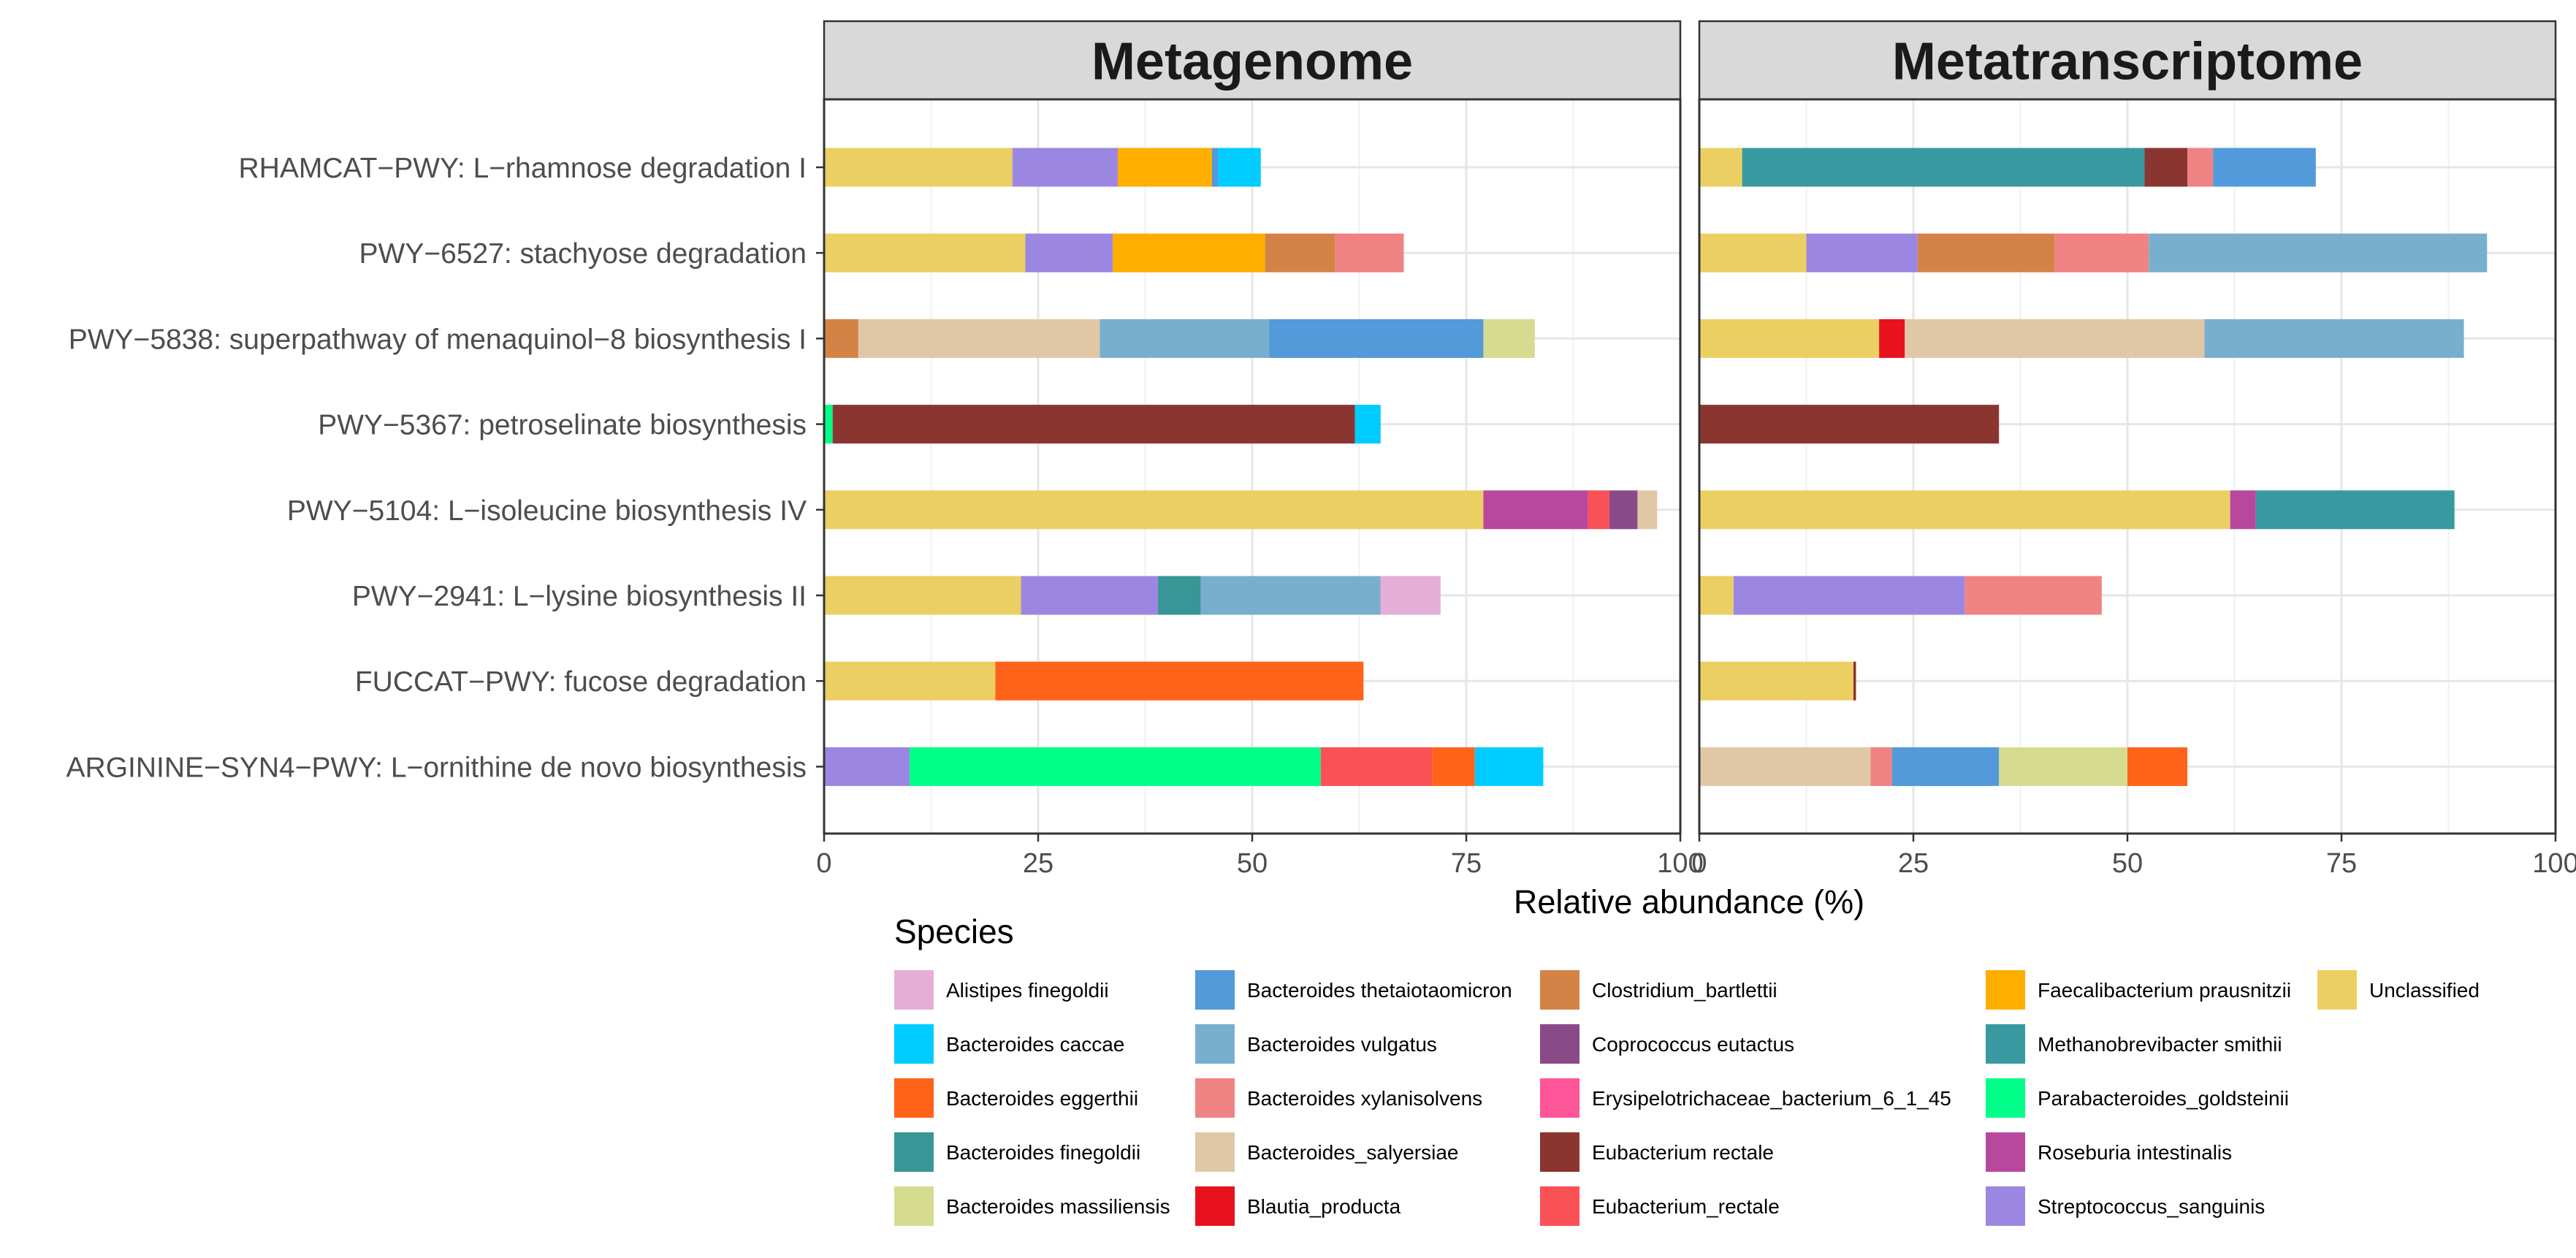  Describe the element at coordinates (1027, 990) in the screenshot. I see `legend-label: Alistipes finegoldii` at that location.